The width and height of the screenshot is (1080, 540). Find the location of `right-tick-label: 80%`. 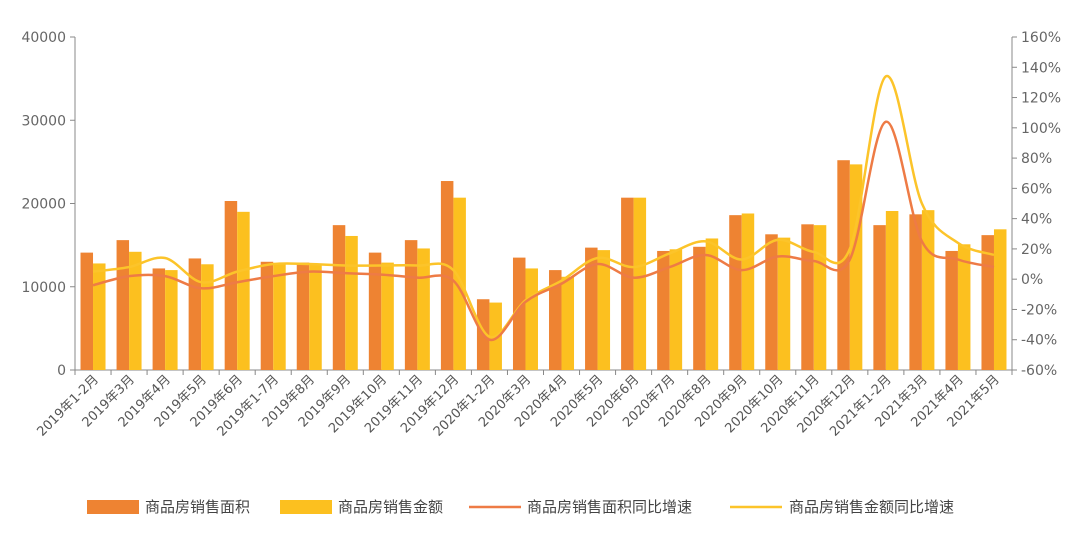

right-tick-label: 80% is located at coordinates (1036, 159).